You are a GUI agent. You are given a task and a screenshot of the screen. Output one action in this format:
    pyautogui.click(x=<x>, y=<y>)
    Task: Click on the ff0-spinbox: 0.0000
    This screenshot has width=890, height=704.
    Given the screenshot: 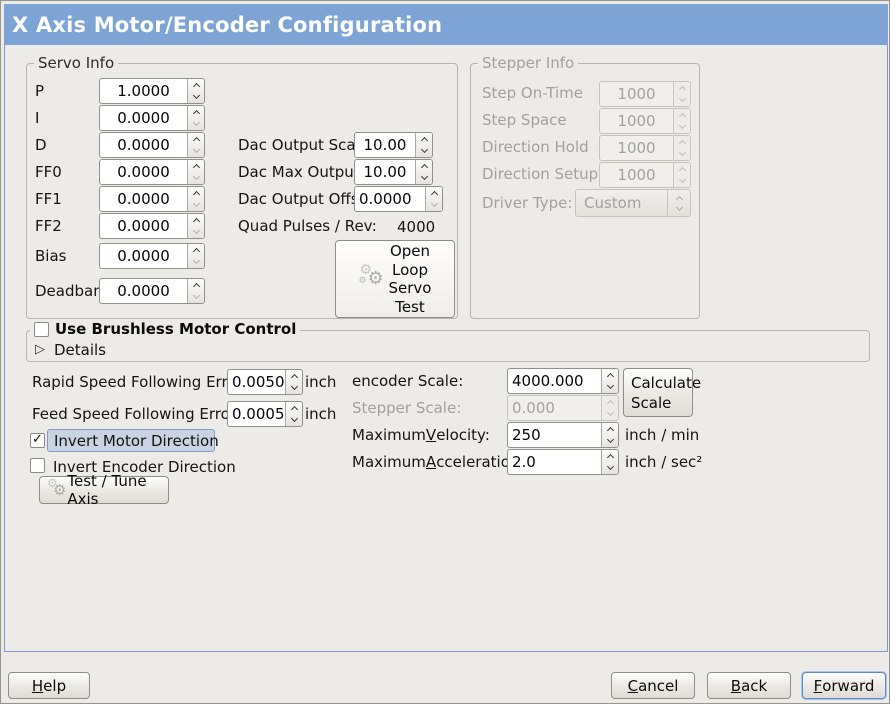 What is the action you would take?
    pyautogui.click(x=152, y=172)
    